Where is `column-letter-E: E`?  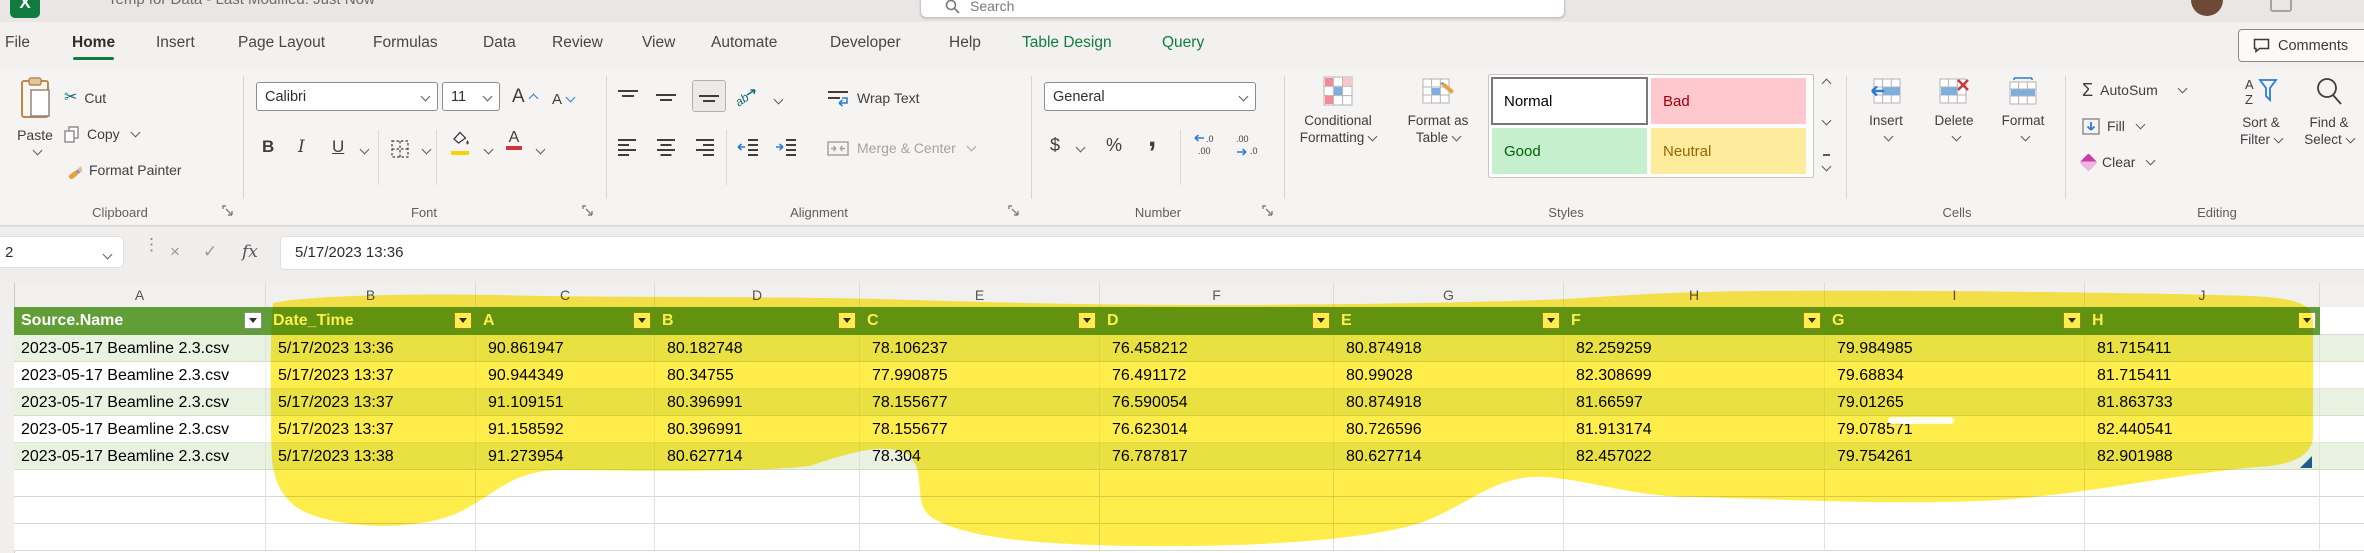
column-letter-E: E is located at coordinates (980, 295).